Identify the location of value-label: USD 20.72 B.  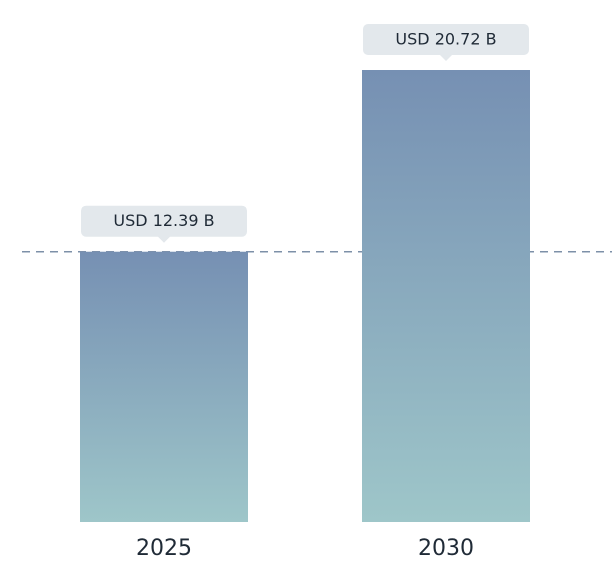
(445, 39).